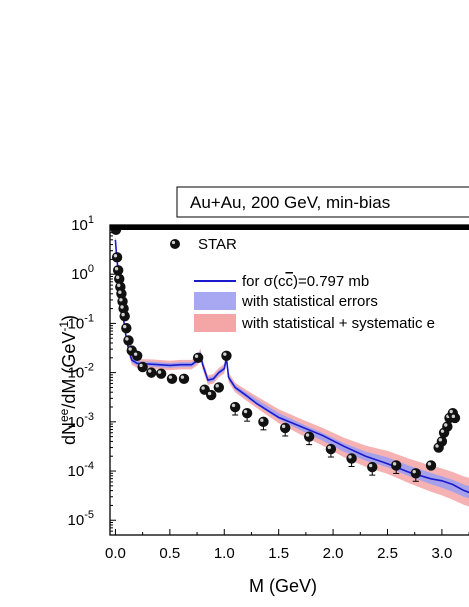 This screenshot has height=607, width=469. I want to click on x-tick-label: 2.0, so click(333, 553).